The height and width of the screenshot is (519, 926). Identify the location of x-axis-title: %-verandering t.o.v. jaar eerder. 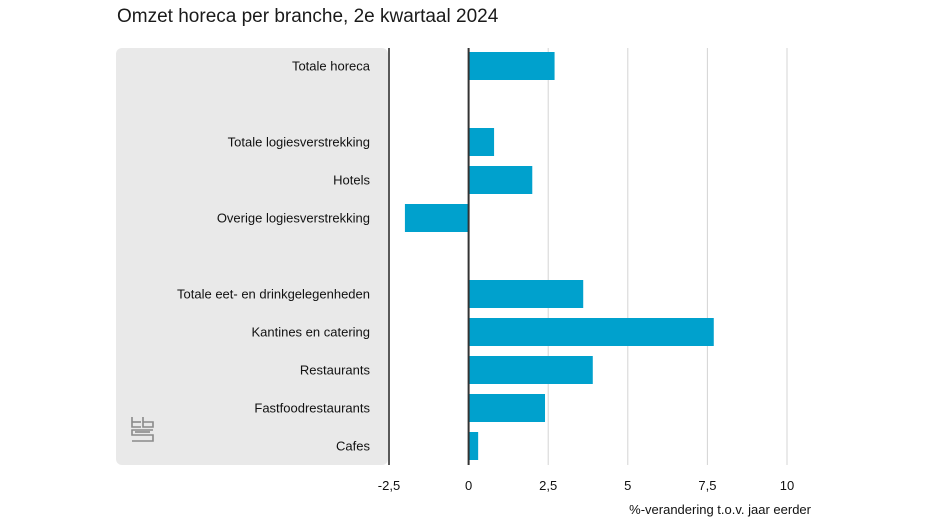
(720, 509).